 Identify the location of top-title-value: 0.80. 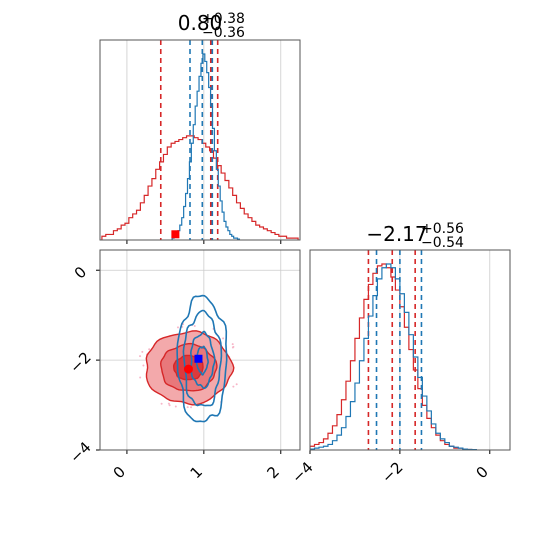
(200, 23).